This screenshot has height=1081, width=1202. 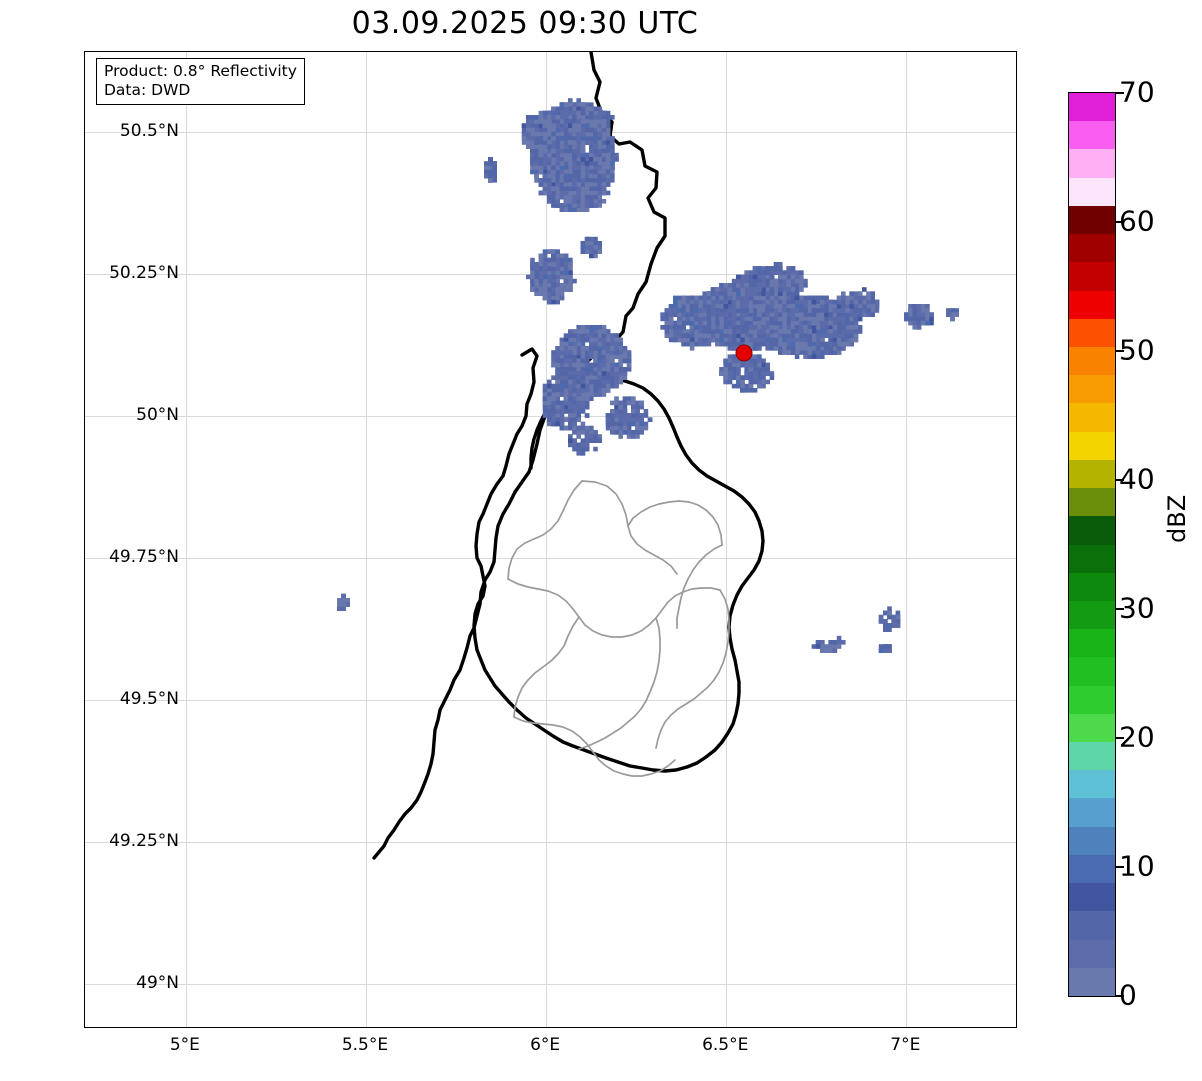 What do you see at coordinates (905, 1045) in the screenshot?
I see `x-axis-tick-label: 7°E` at bounding box center [905, 1045].